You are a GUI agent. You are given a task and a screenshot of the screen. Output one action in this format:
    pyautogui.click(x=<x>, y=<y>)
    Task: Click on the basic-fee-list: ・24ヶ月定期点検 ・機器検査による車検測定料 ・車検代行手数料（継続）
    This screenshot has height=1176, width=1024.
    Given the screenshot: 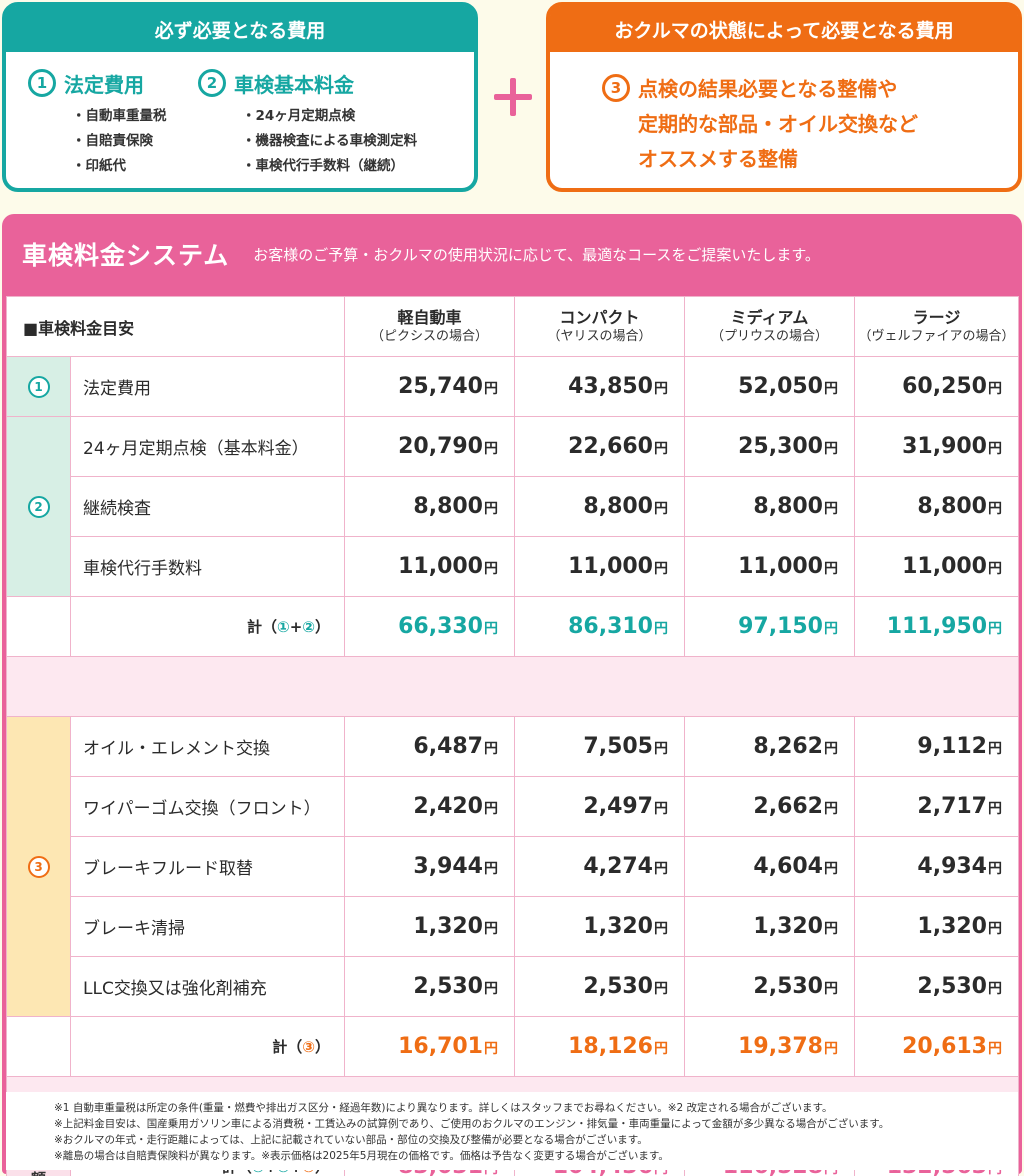 What is the action you would take?
    pyautogui.click(x=350, y=141)
    